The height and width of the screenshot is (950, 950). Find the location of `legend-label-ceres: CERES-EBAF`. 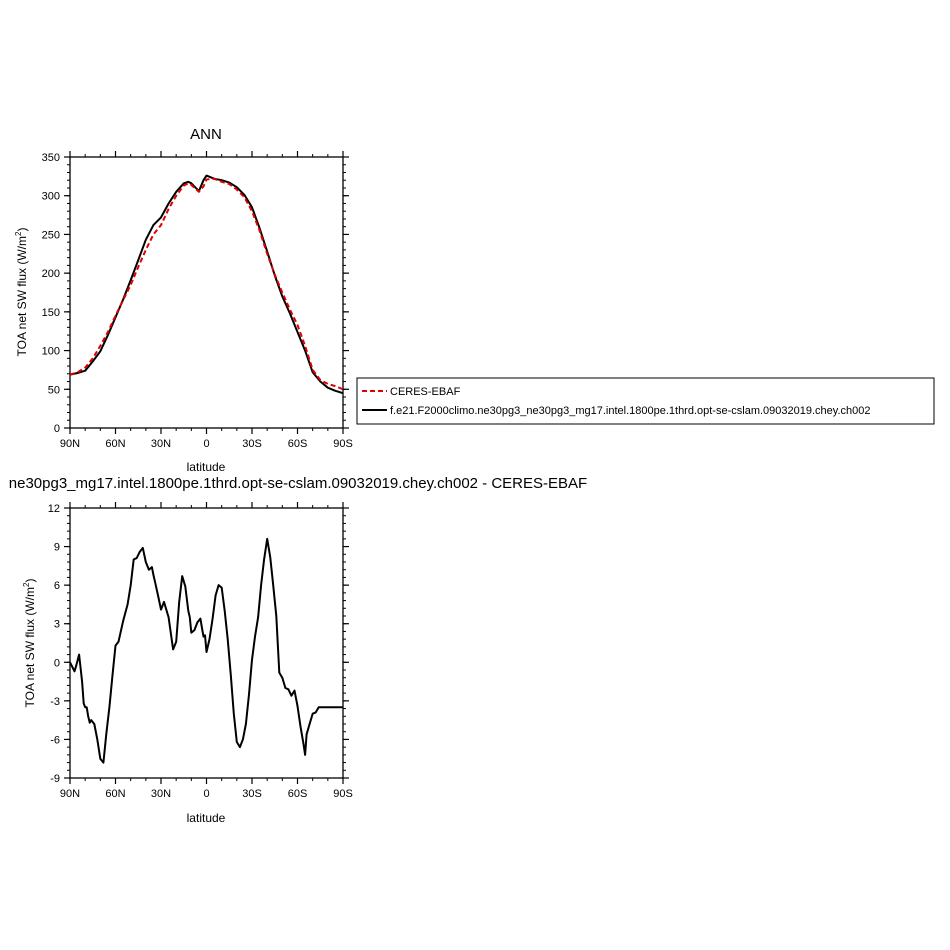

legend-label-ceres: CERES-EBAF is located at coordinates (425, 392).